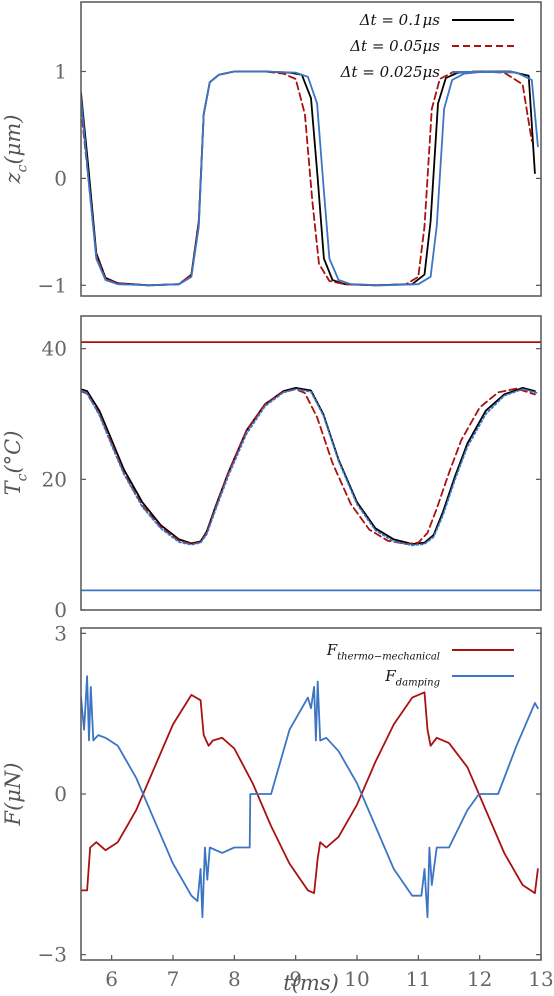 This screenshot has height=996, width=554. What do you see at coordinates (418, 979) in the screenshot?
I see `x-tick-label: 11` at bounding box center [418, 979].